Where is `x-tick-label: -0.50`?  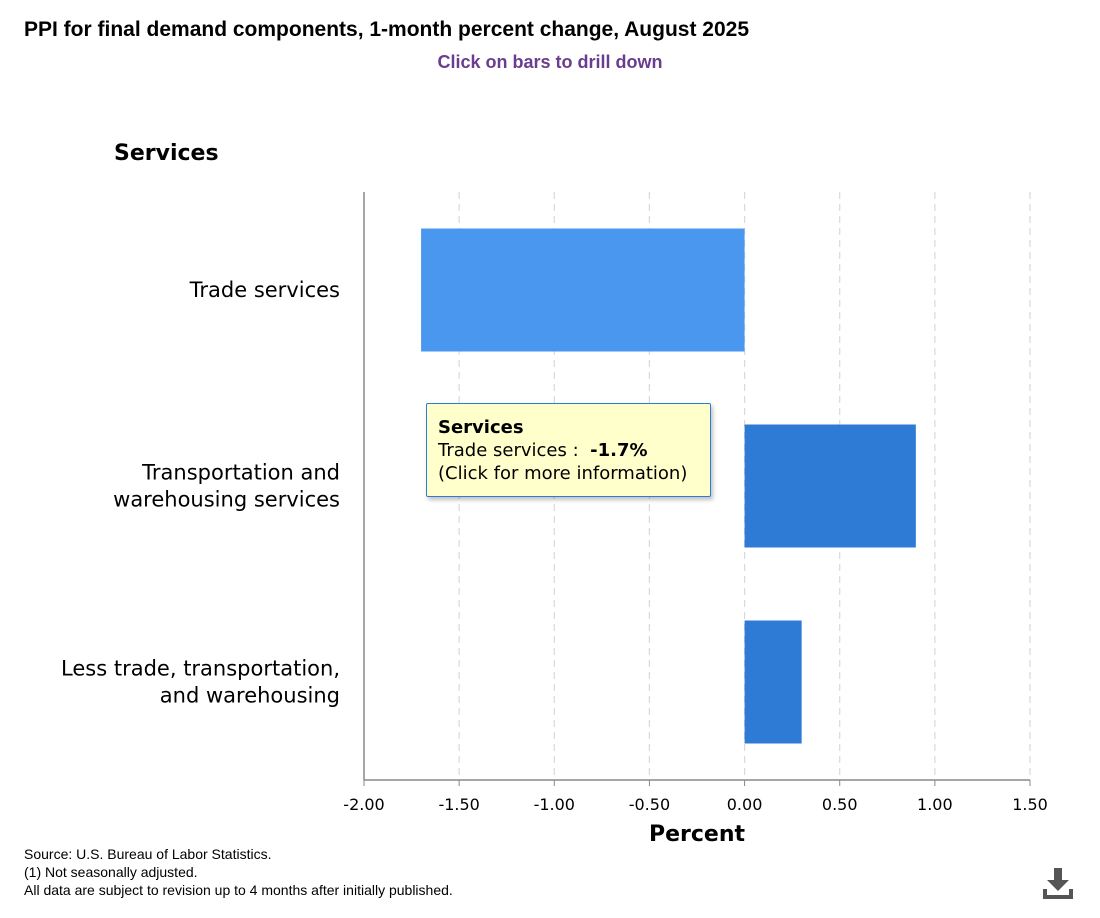
x-tick-label: -0.50 is located at coordinates (649, 804).